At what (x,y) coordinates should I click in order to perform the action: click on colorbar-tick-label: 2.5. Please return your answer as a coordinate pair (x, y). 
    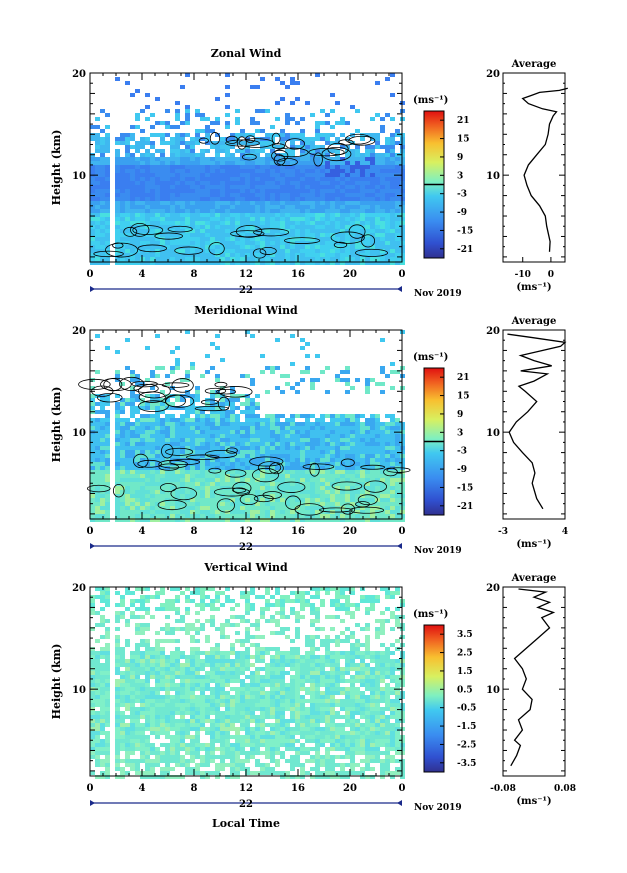
    Looking at the image, I should click on (465, 654).